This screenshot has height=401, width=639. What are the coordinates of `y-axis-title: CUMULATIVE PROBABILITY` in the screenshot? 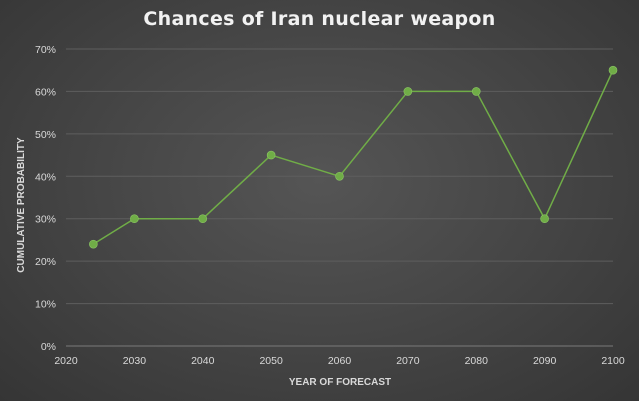 It's located at (21, 205).